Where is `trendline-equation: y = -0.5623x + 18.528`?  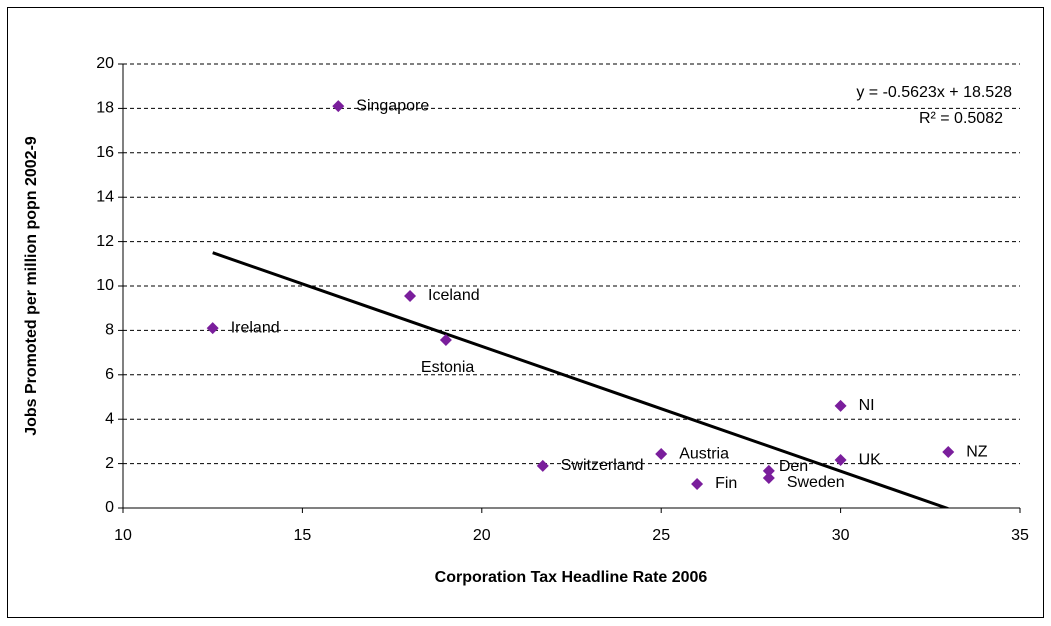
trendline-equation: y = -0.5623x + 18.528 is located at coordinates (934, 92).